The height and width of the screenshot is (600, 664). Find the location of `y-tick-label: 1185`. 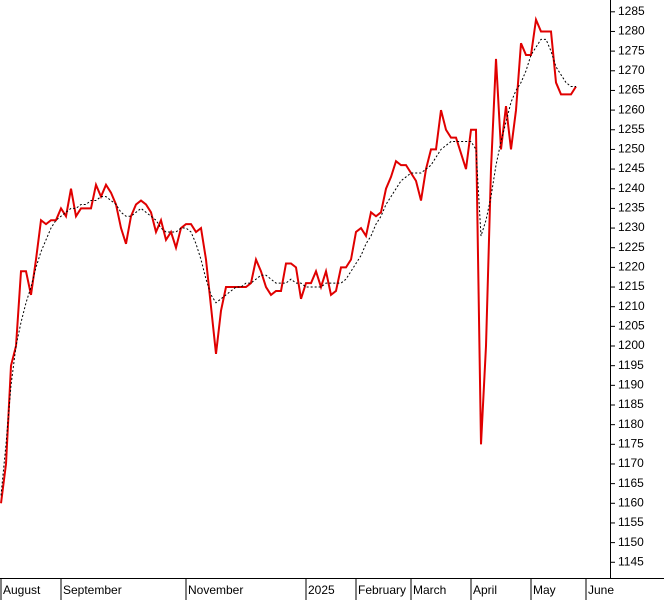

y-tick-label: 1185 is located at coordinates (631, 404).